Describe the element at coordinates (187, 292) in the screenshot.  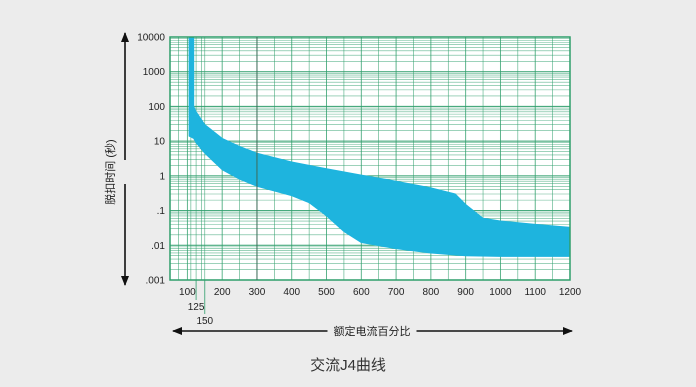
I see `x-tick-label: 100` at that location.